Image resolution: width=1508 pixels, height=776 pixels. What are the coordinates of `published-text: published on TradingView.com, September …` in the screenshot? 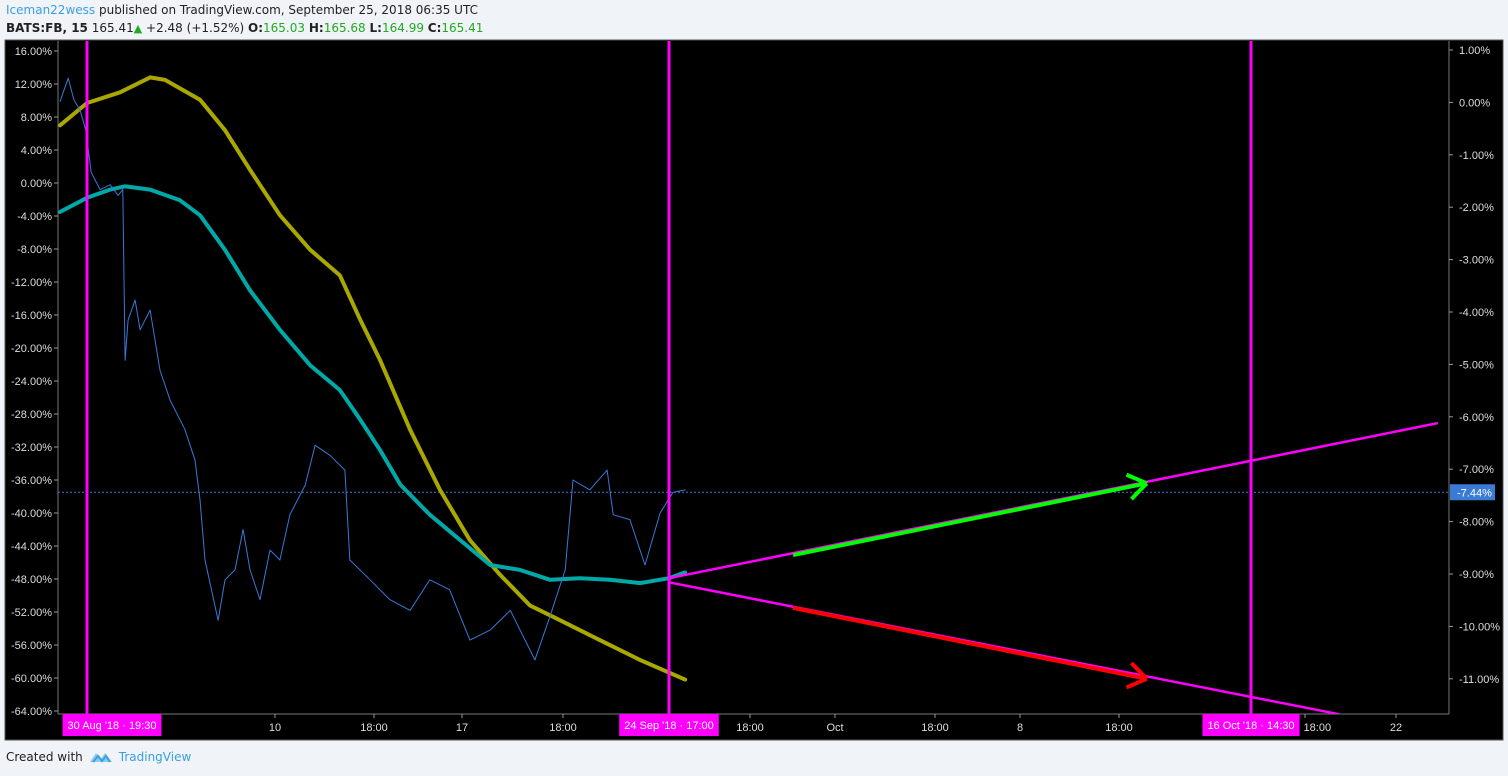 It's located at (288, 10).